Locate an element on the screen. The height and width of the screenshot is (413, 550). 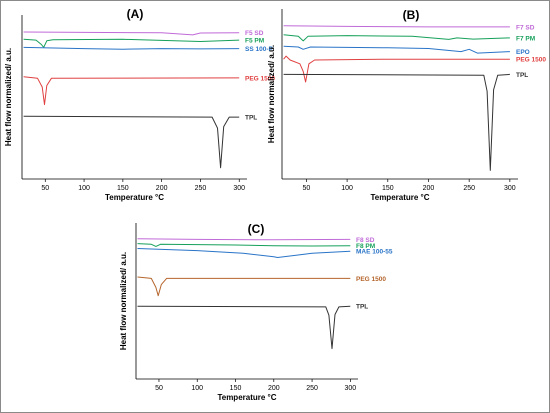
series-label: F8 PM is located at coordinates (365, 246).